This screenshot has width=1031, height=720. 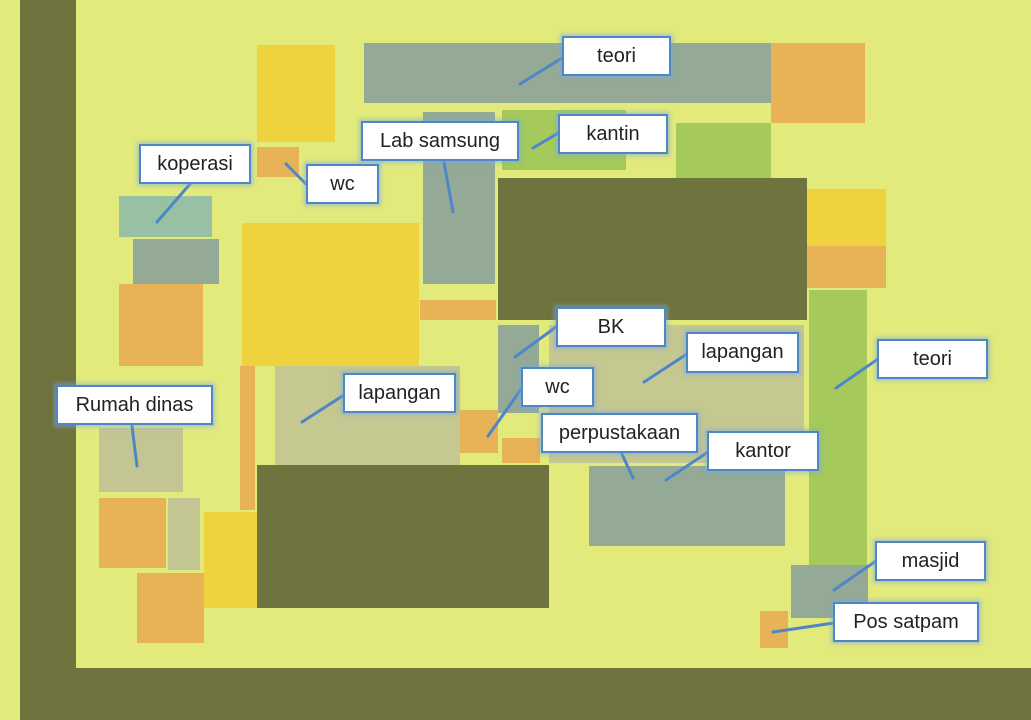 I want to click on strip-orange-vertical, so click(x=247, y=438).